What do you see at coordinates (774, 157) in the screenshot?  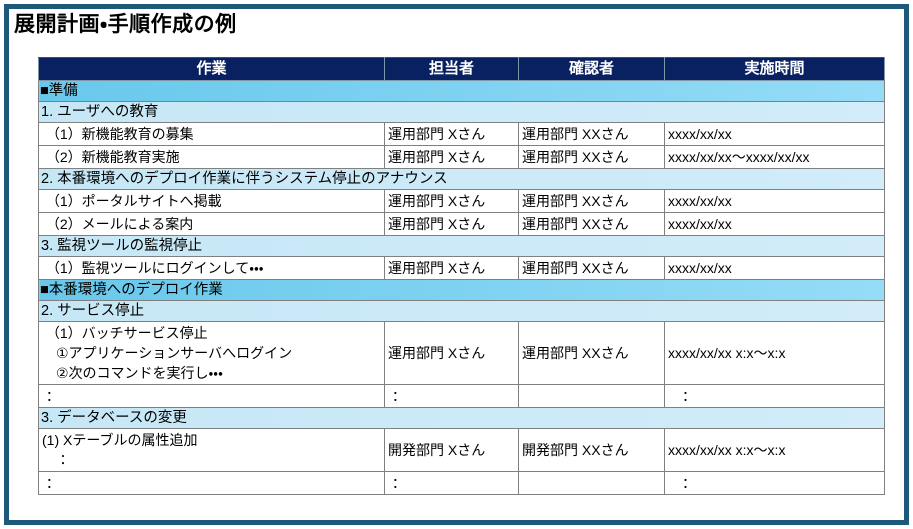 I see `time-cell: xxxx/xx/xx～xxxx/xx/xx` at bounding box center [774, 157].